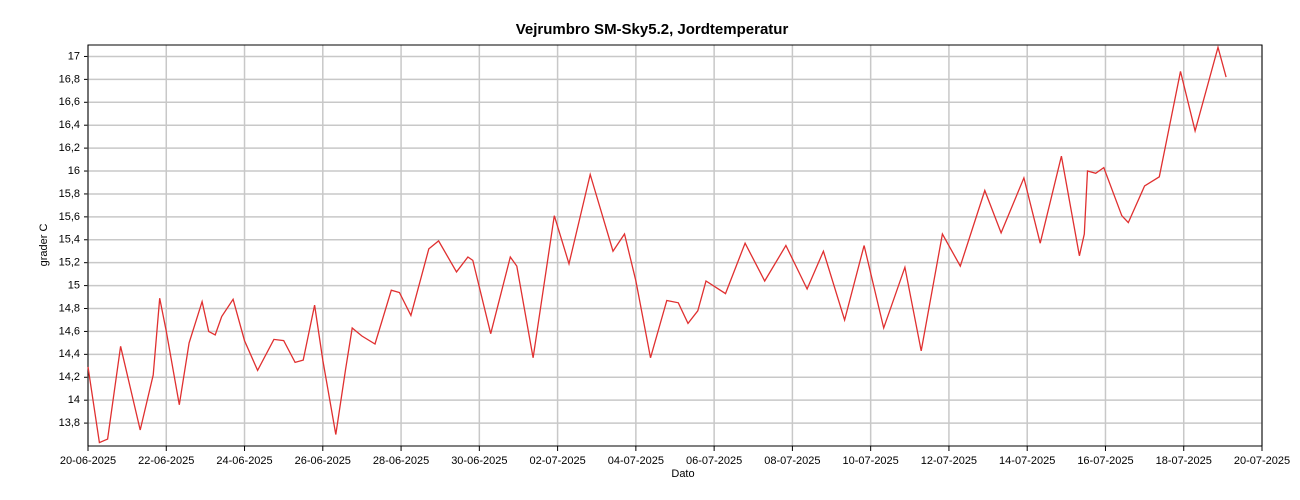  What do you see at coordinates (69, 79) in the screenshot?
I see `y-tick-label: 16,8` at bounding box center [69, 79].